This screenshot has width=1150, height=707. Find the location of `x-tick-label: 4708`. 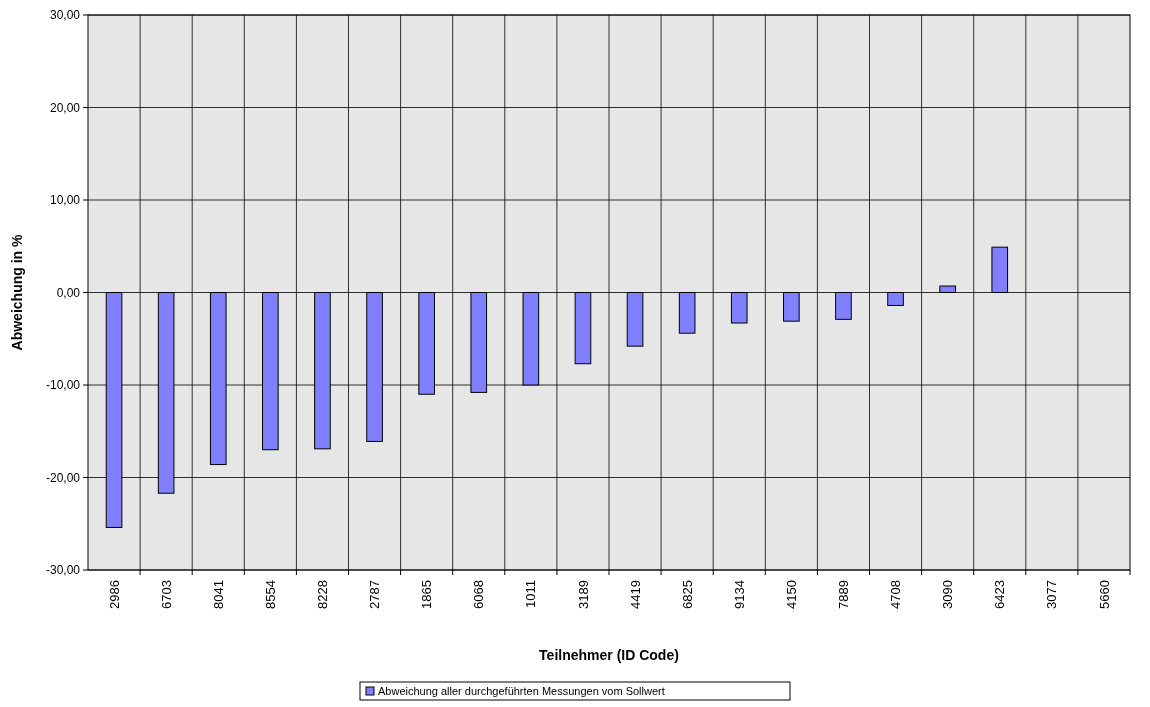

x-tick-label: 4708 is located at coordinates (896, 594).